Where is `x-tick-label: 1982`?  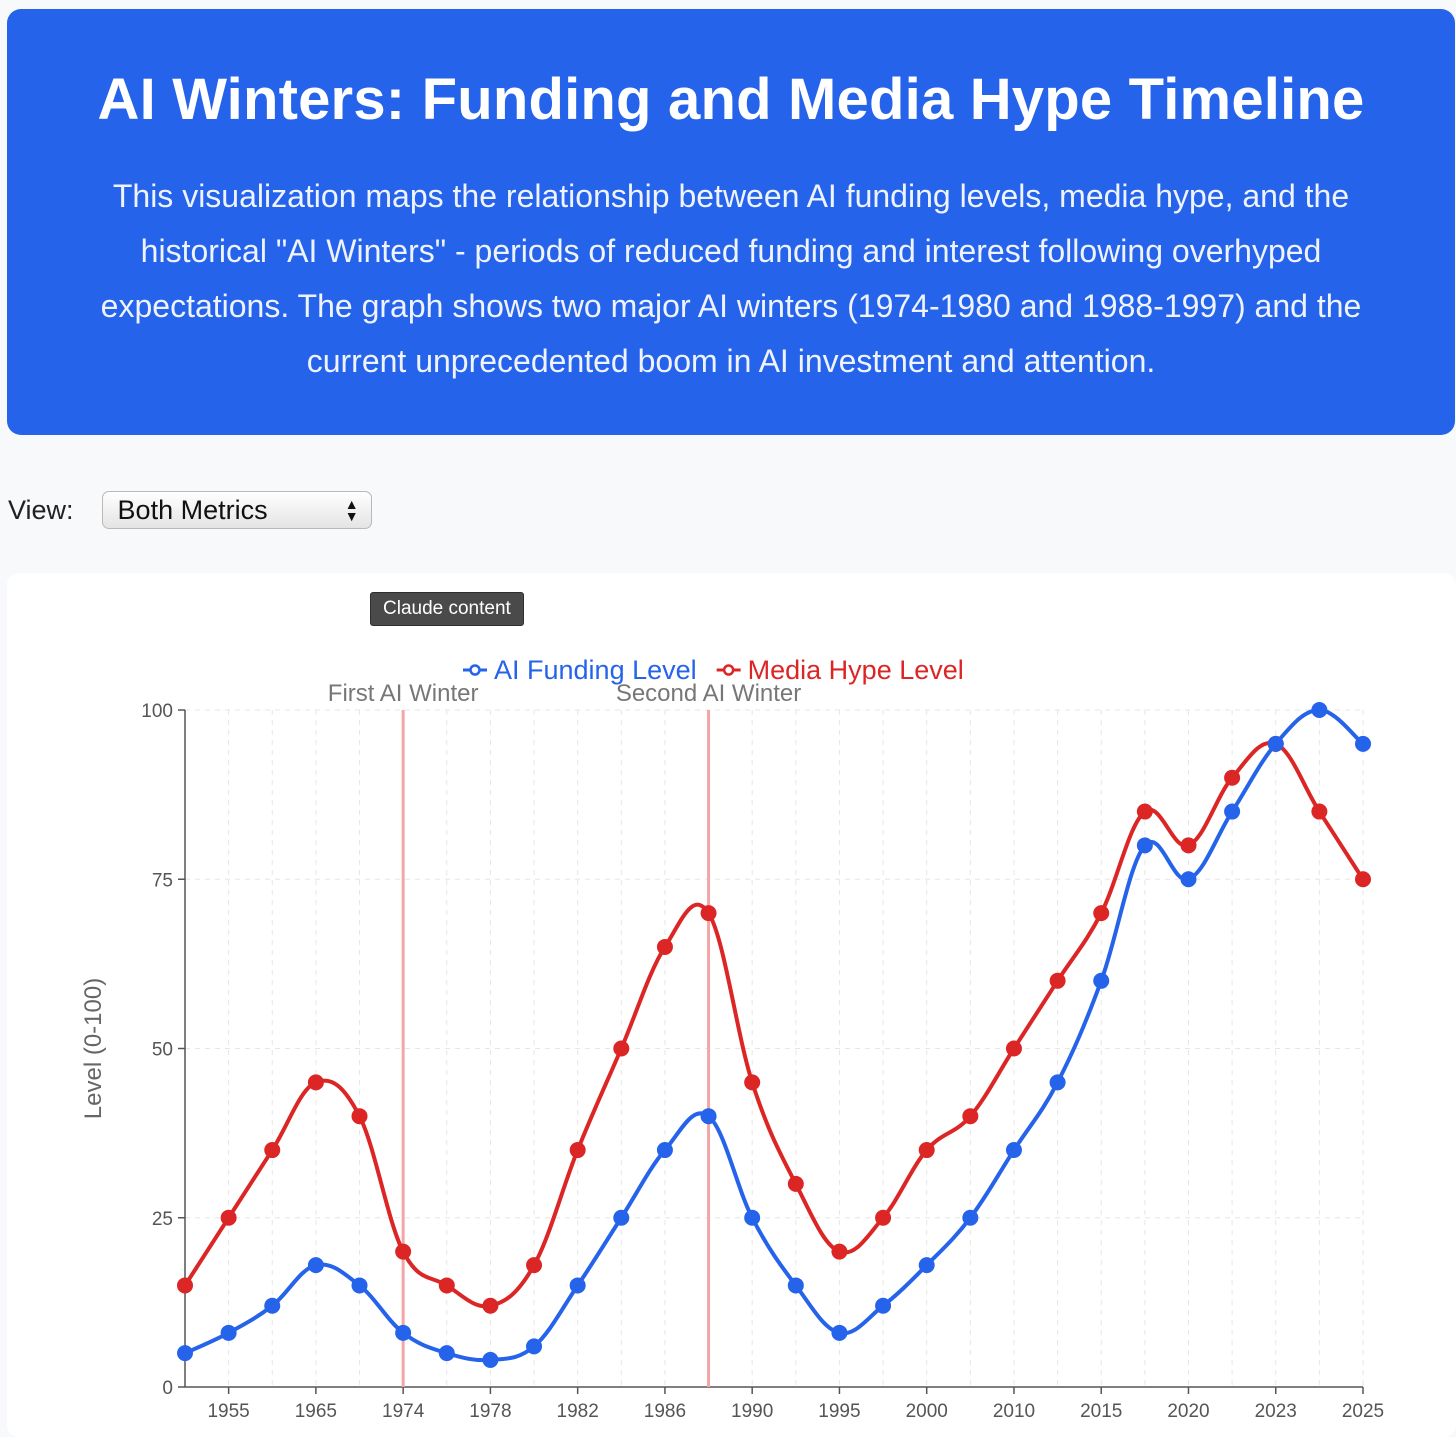 x-tick-label: 1982 is located at coordinates (578, 1411).